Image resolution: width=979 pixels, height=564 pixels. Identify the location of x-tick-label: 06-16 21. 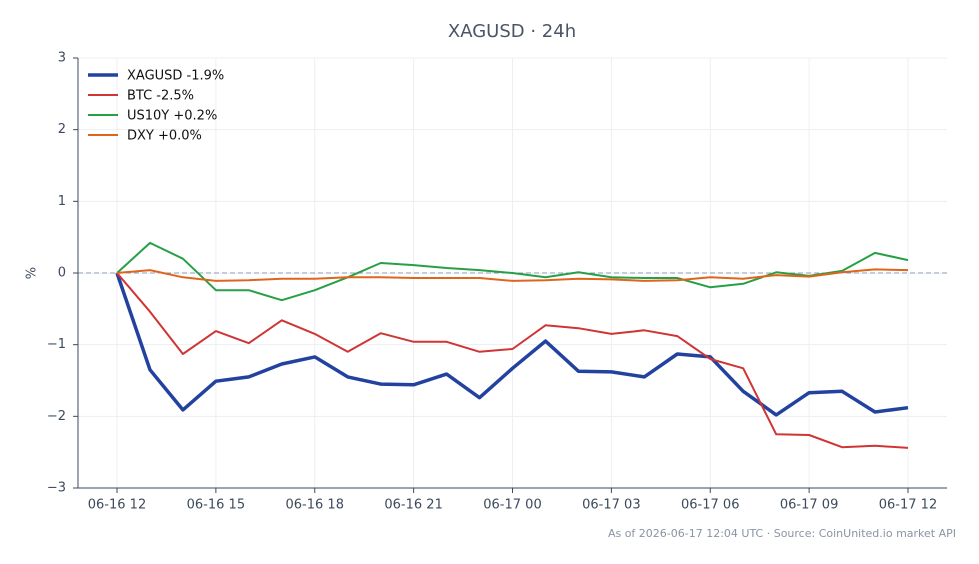
(413, 505).